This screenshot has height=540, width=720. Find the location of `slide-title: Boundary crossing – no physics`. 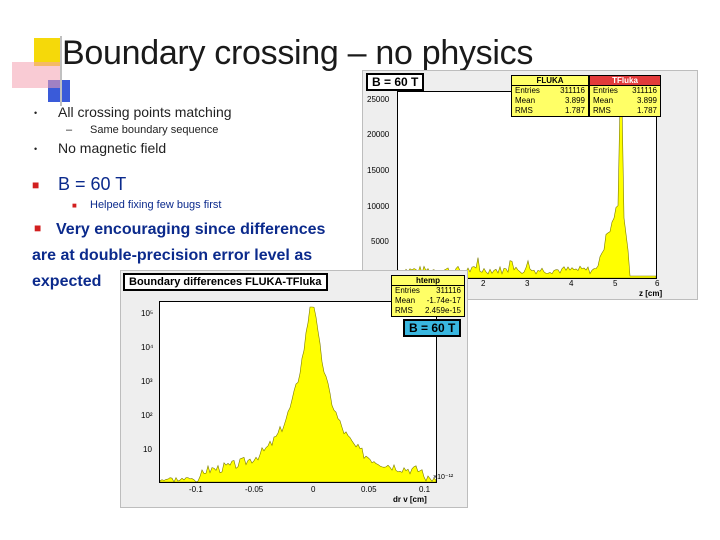

slide-title: Boundary crossing – no physics is located at coordinates (298, 53).